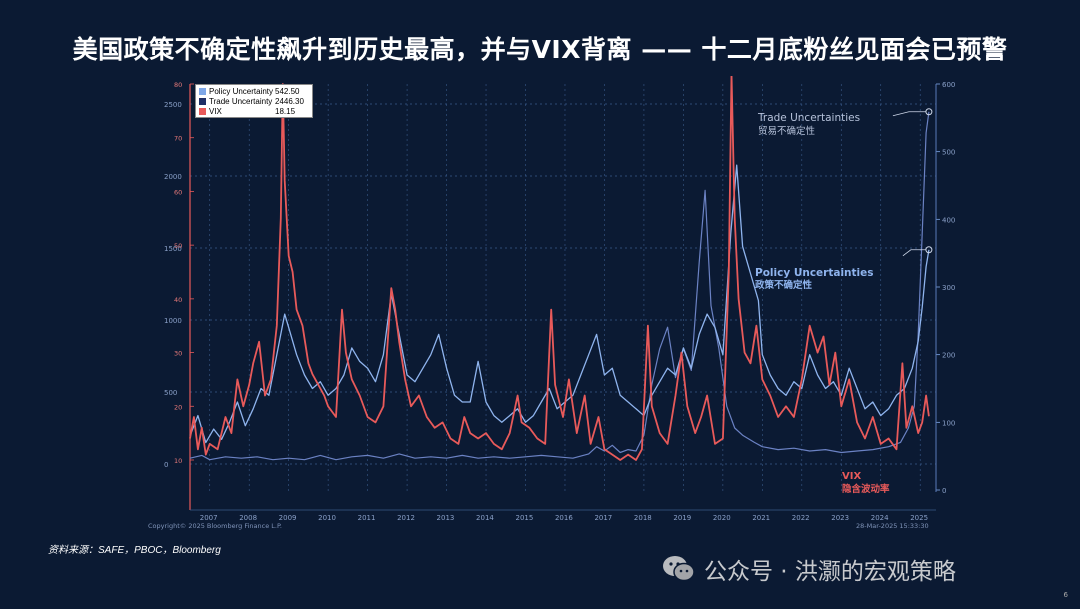 The height and width of the screenshot is (609, 1080). What do you see at coordinates (808, 118) in the screenshot?
I see `trade-annotation-en: Trade Uncertainties` at bounding box center [808, 118].